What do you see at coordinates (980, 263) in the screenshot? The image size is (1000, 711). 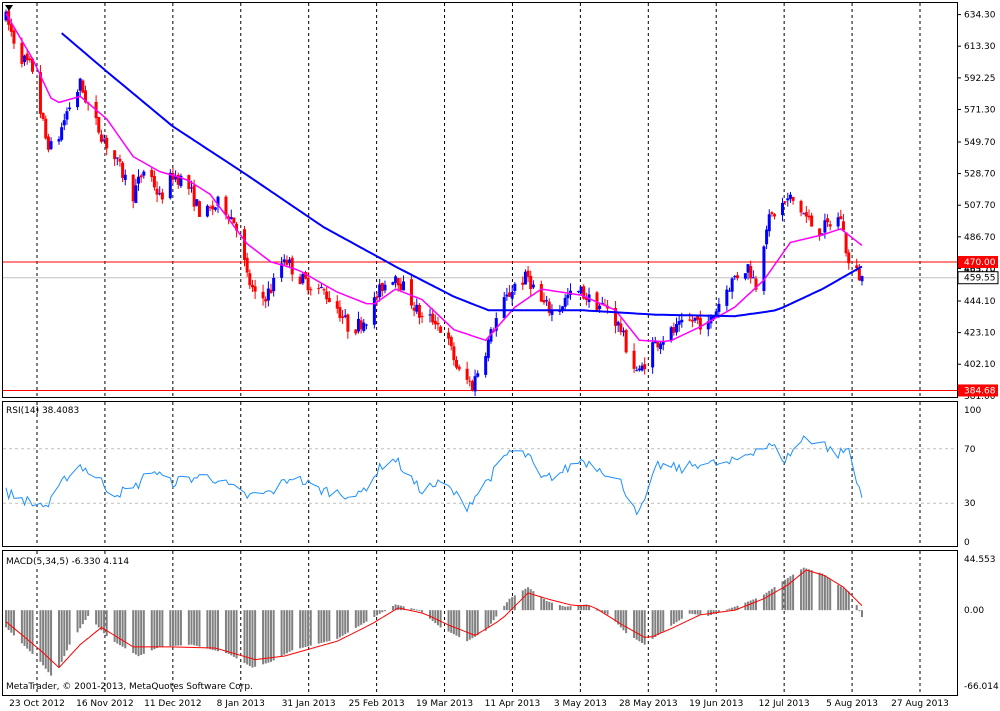 I see `level-price-label: 470.00` at bounding box center [980, 263].